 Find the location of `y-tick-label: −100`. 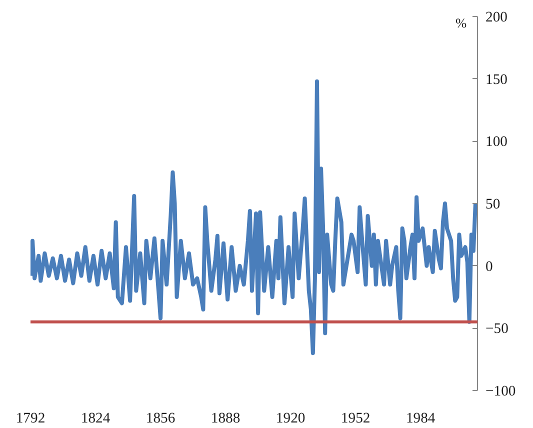

y-tick-label: −100 is located at coordinates (501, 392).